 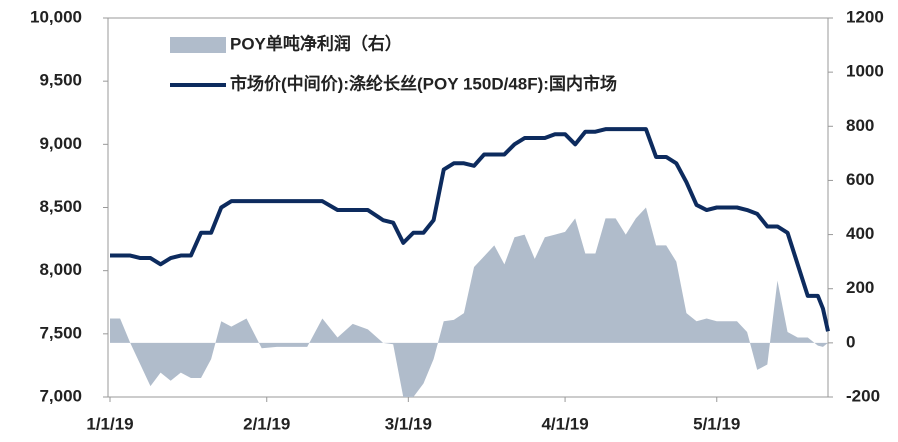 I want to click on y2-tick-label: 0, so click(x=850, y=341).